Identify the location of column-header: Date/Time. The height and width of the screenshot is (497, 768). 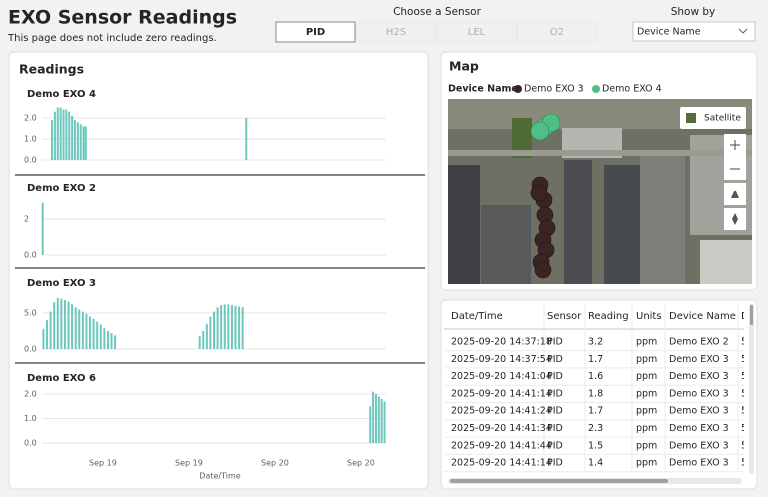
(477, 316).